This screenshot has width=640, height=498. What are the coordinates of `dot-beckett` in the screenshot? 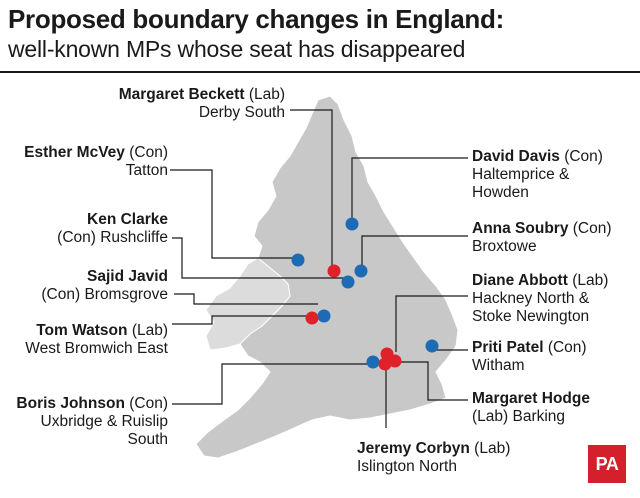 It's located at (334, 271).